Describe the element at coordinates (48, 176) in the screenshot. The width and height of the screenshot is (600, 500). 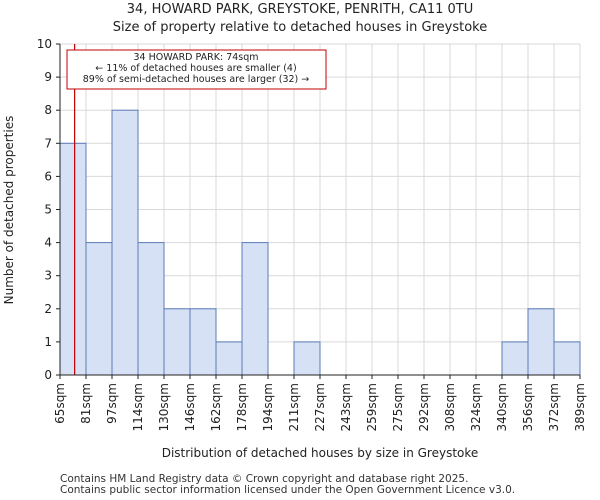
I see `y-tick-label: 6` at that location.